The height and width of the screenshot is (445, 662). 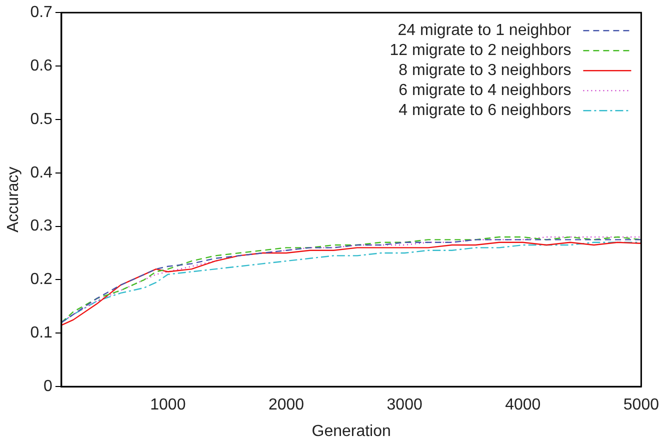 I want to click on y-tick-label: 0.3, so click(x=41, y=226).